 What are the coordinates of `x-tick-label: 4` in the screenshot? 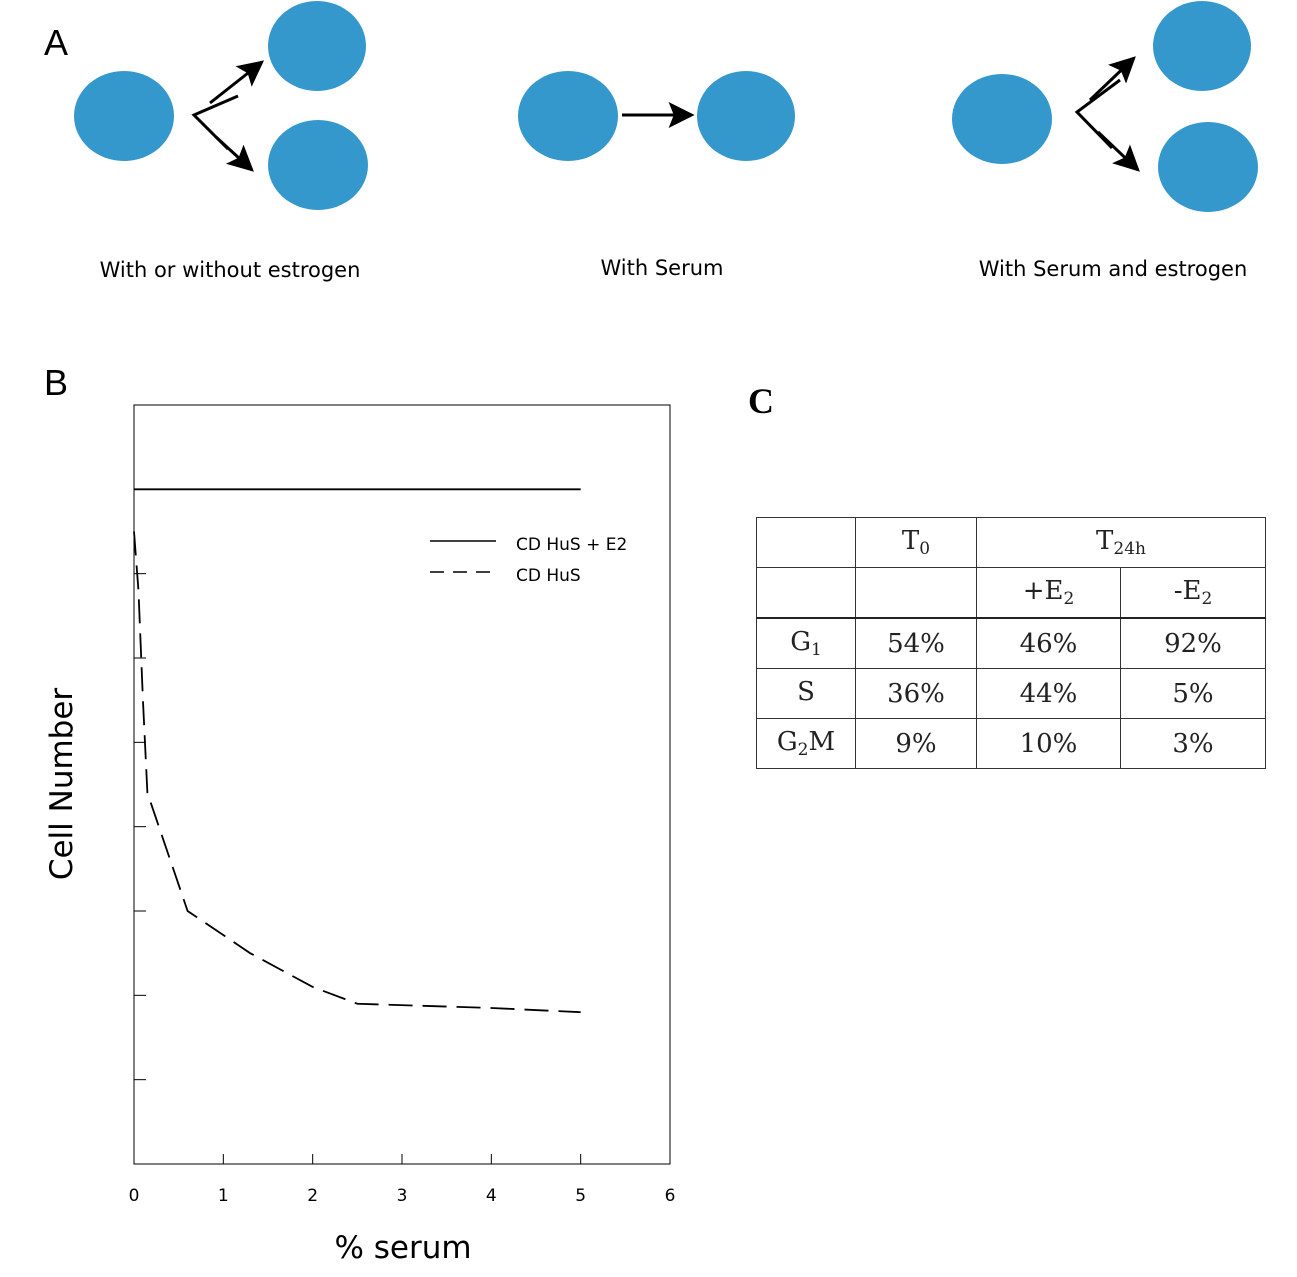 It's located at (491, 1196).